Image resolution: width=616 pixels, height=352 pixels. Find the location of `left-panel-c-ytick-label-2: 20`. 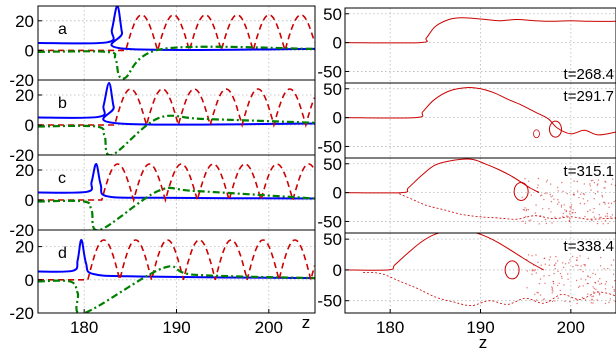

left-panel-c-ytick-label-2: 20 is located at coordinates (24, 170).